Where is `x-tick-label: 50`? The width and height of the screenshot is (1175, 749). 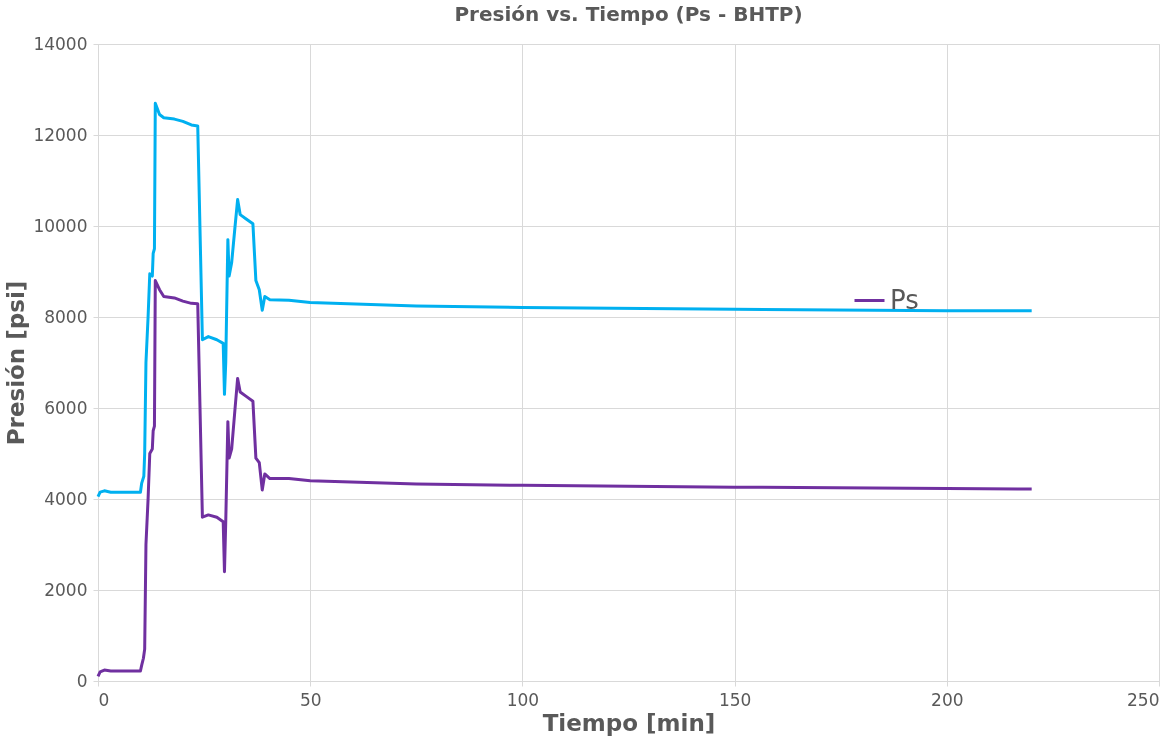 x-tick-label: 50 is located at coordinates (310, 699).